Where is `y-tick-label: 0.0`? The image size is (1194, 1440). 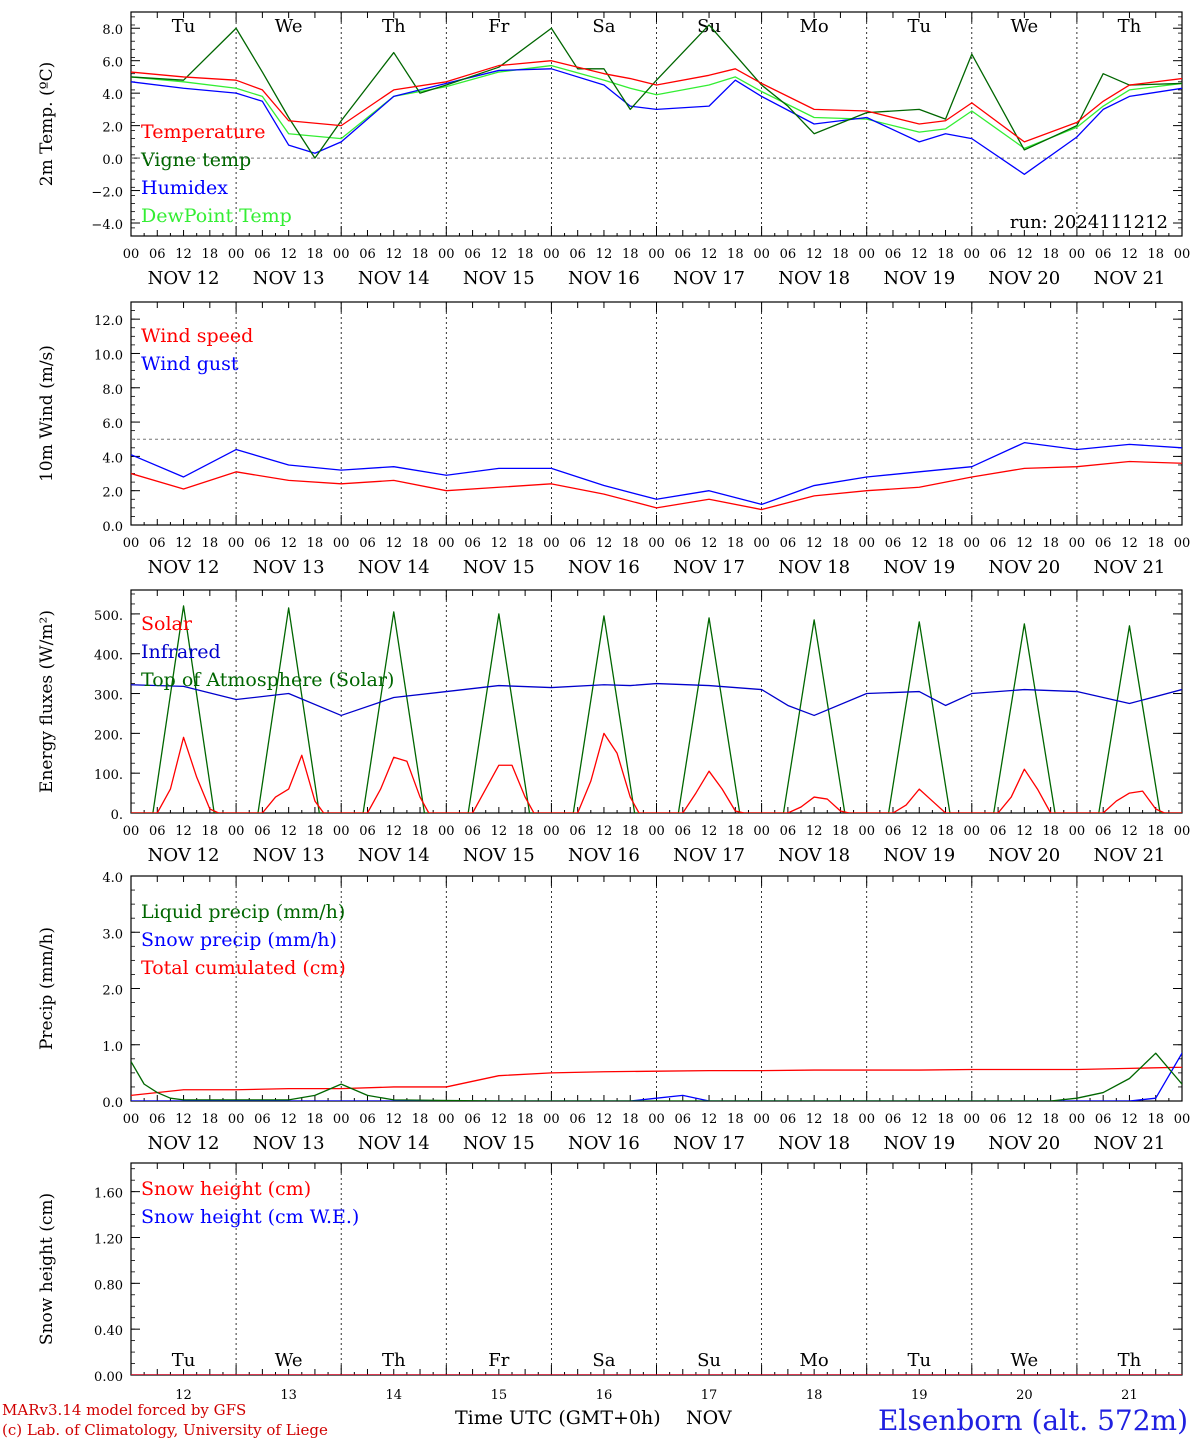
y-tick-label: 0.0 is located at coordinates (112, 160).